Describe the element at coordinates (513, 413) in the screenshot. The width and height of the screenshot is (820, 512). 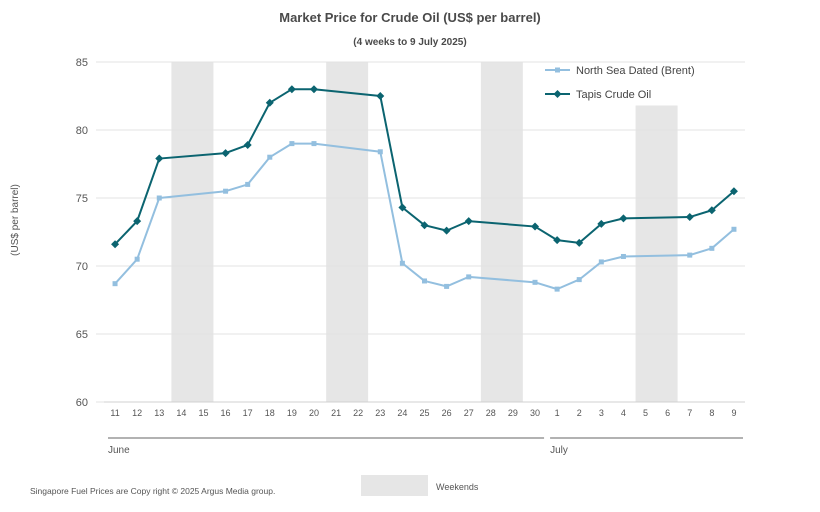
I see `x-tick-label: 29` at that location.